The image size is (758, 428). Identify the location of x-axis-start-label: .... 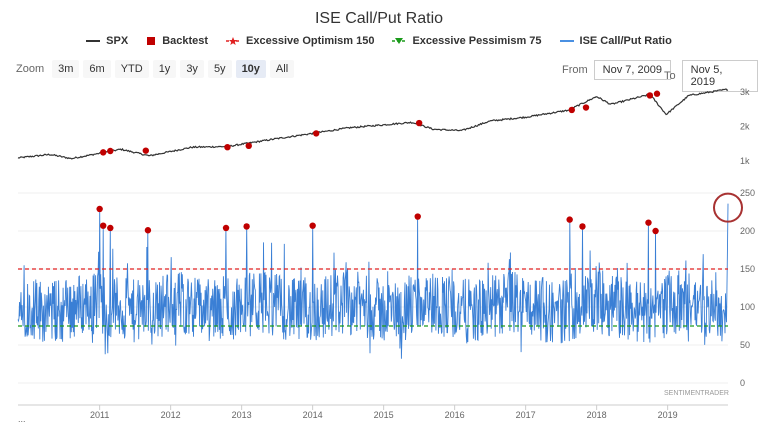
(22, 419).